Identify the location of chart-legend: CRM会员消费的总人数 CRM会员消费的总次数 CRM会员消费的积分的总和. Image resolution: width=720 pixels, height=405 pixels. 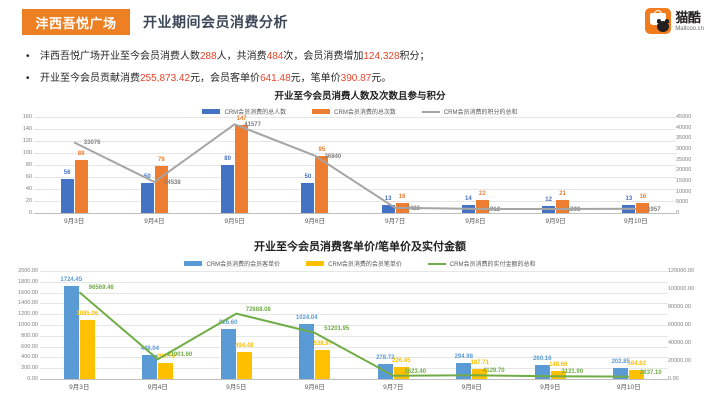
(360, 111).